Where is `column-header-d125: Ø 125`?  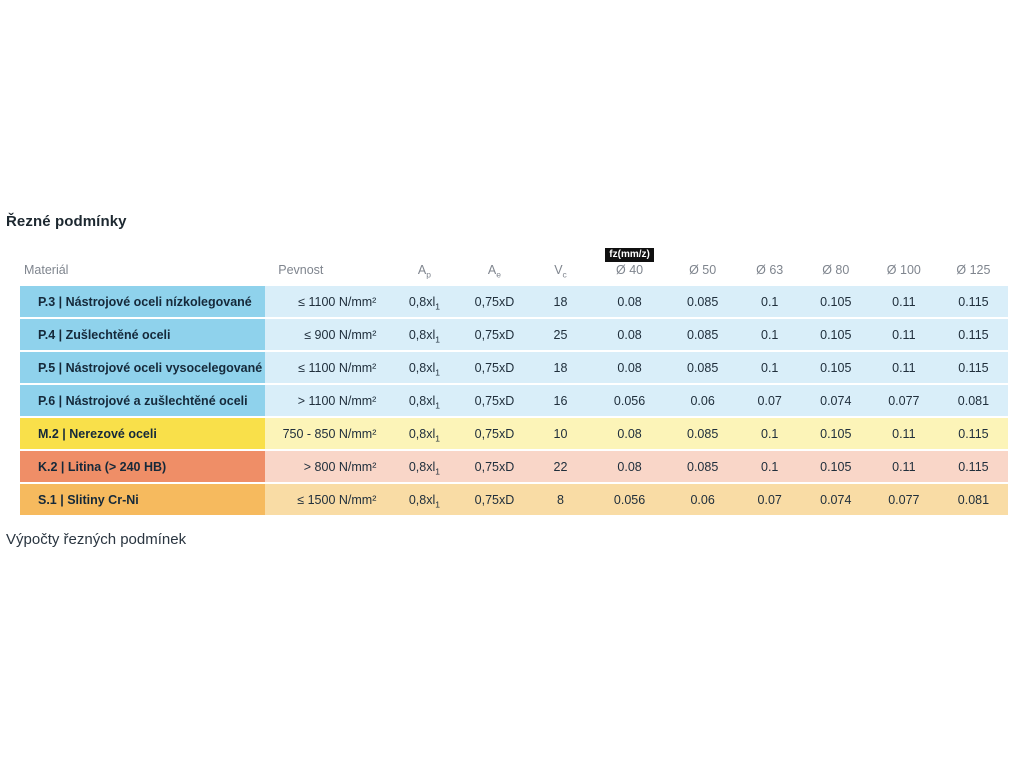 column-header-d125: Ø 125 is located at coordinates (973, 270).